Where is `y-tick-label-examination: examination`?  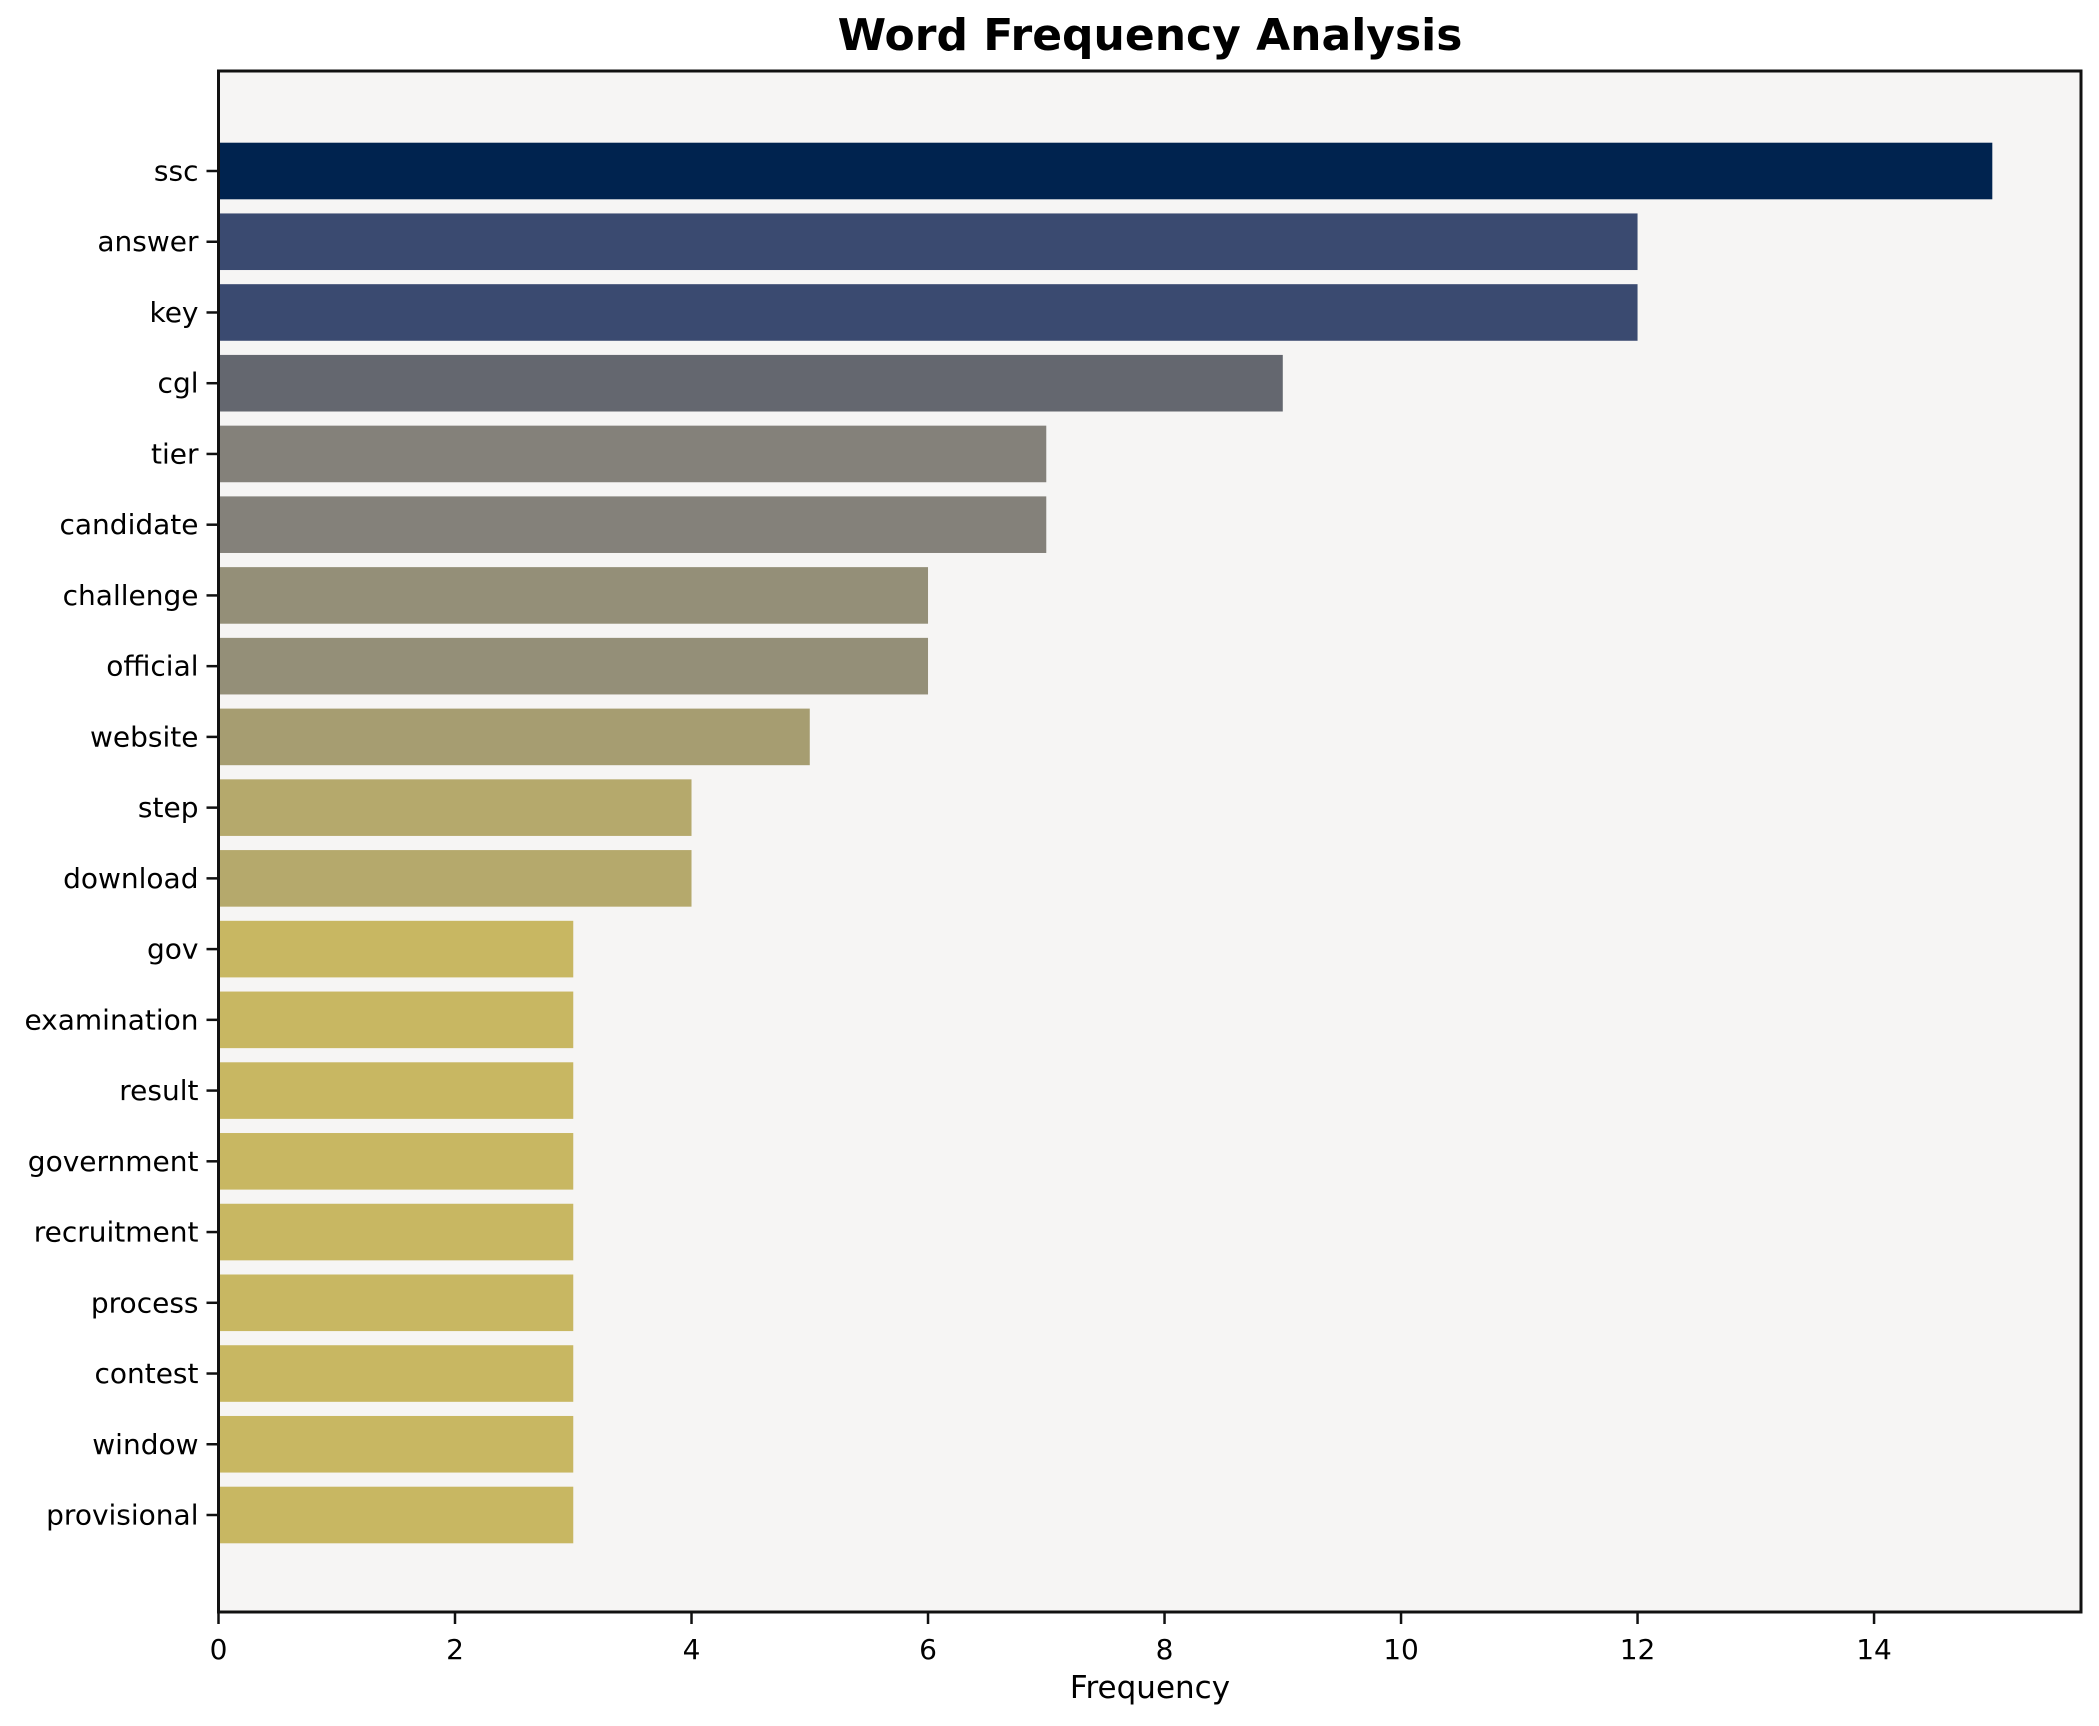
y-tick-label-examination: examination is located at coordinates (111, 1019).